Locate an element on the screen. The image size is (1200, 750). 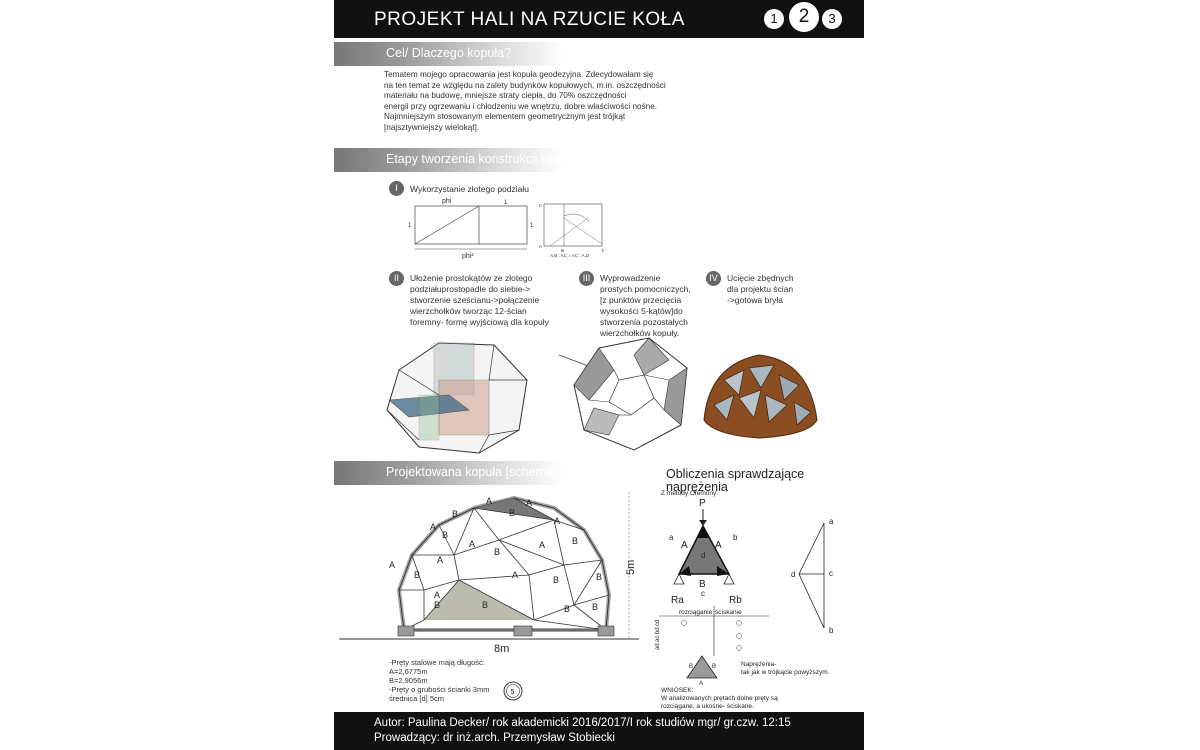
one-label-left: 1 is located at coordinates (410, 226).